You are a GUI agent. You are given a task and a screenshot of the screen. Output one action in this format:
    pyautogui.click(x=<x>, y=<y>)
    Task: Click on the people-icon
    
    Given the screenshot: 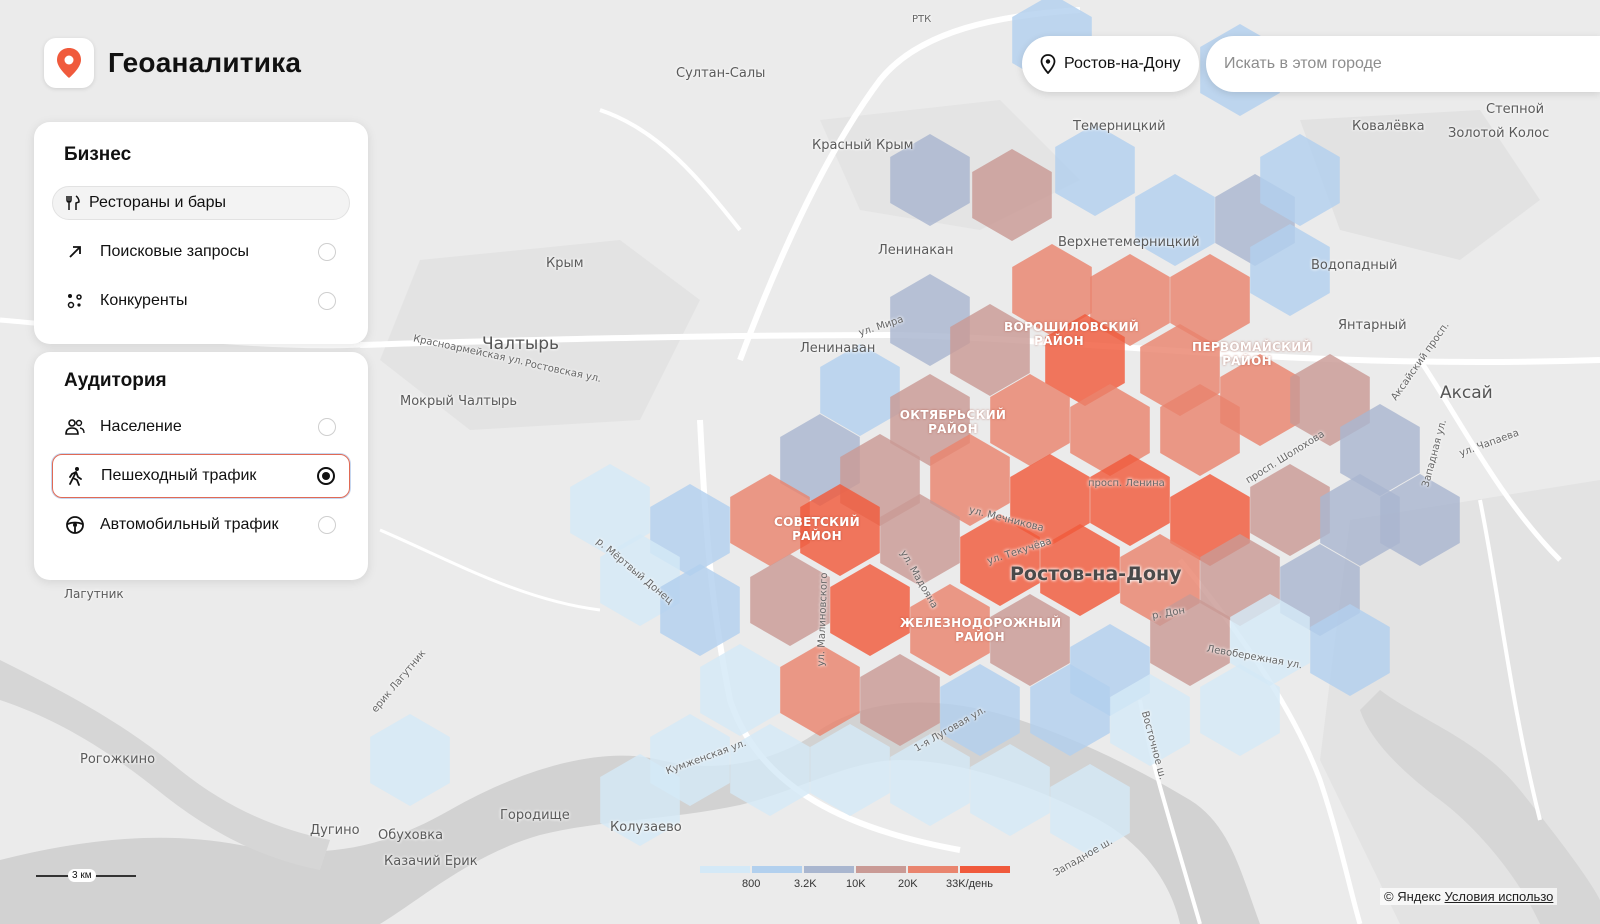 What is the action you would take?
    pyautogui.click(x=75, y=427)
    